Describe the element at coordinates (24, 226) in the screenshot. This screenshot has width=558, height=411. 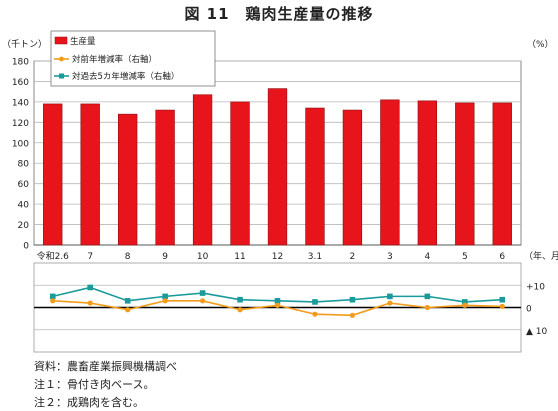
I see `y-tick-label: 20` at that location.